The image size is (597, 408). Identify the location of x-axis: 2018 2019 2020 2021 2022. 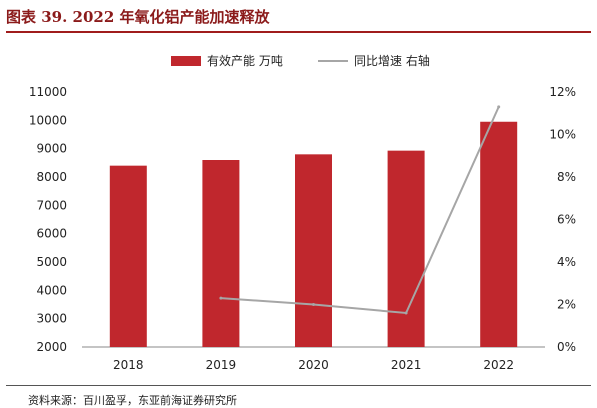
(313, 365).